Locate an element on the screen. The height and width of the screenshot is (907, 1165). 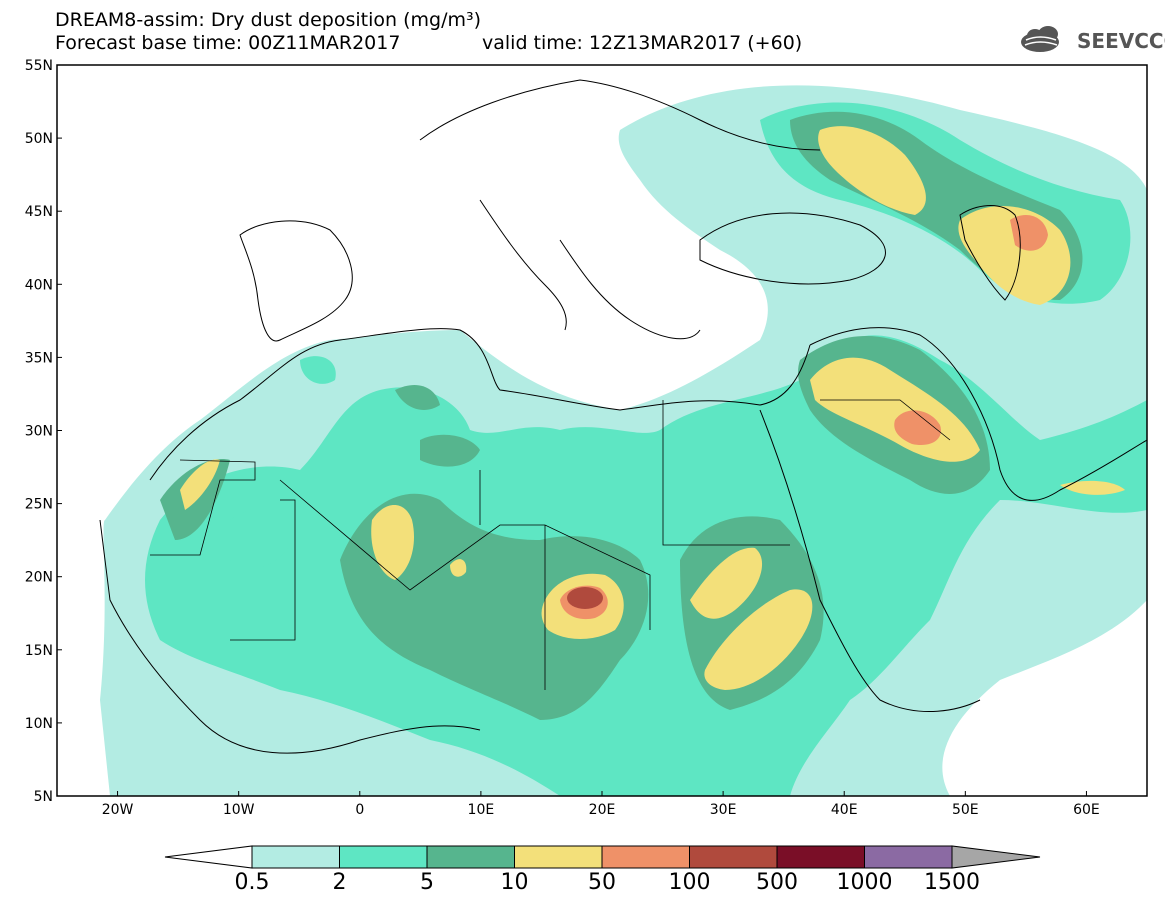
lat-tick-label: 40N is located at coordinates (39, 285).